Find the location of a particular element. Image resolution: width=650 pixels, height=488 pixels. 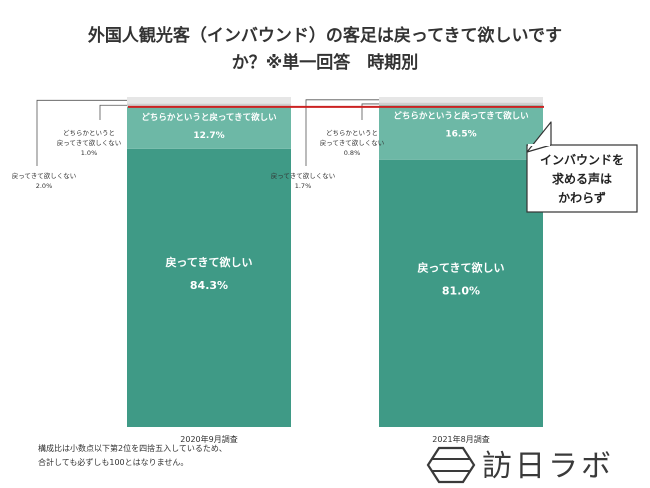

callout-frame is located at coordinates (582, 178).